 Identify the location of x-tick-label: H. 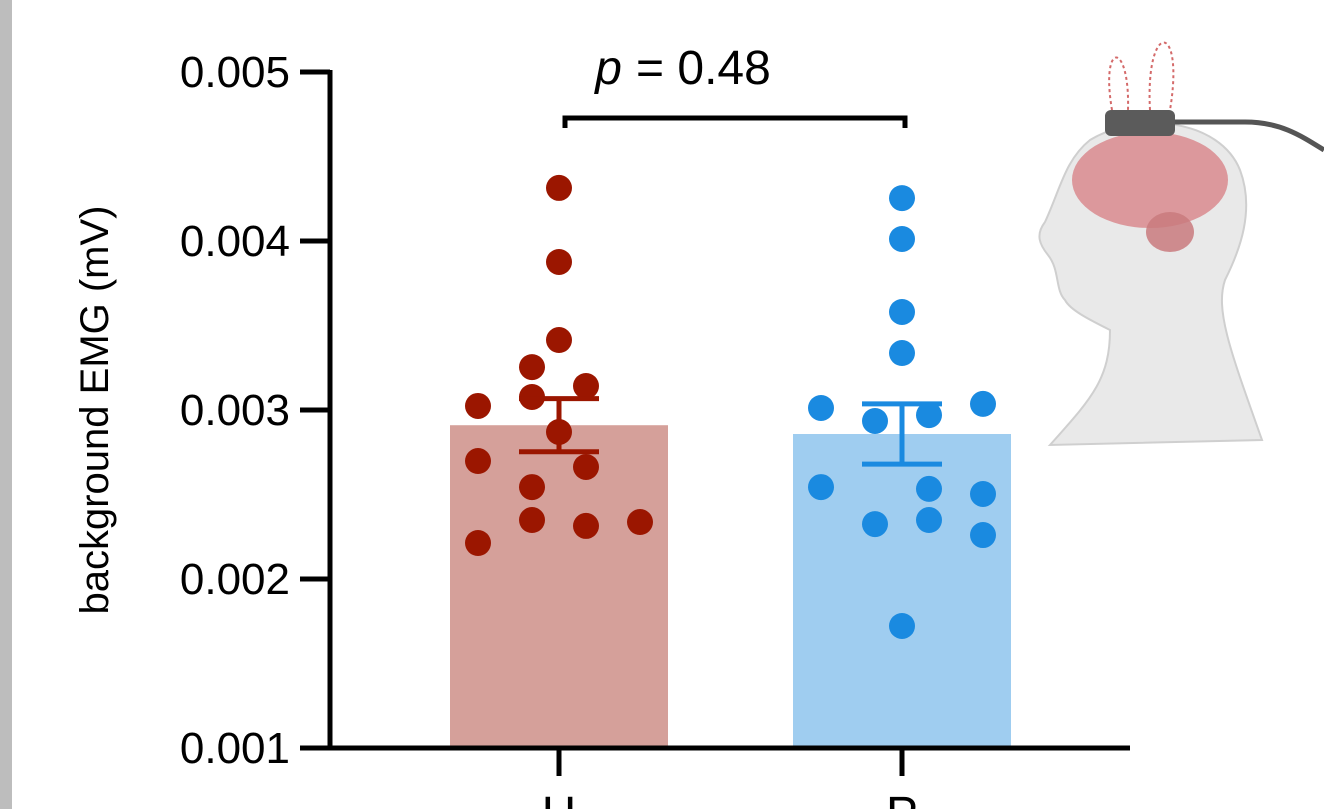
(559, 798).